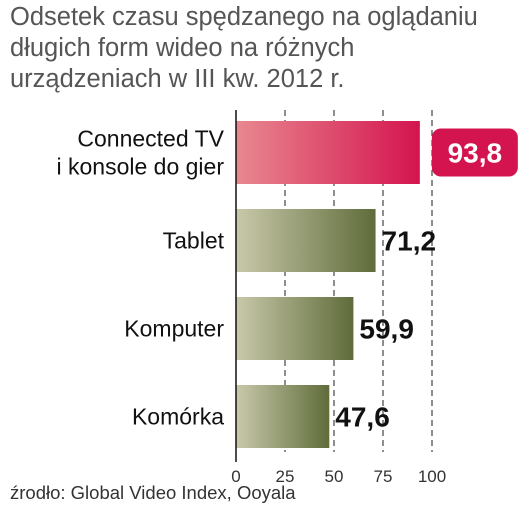 The image size is (520, 520). What do you see at coordinates (174, 329) in the screenshot?
I see `category-label-2-line-0: Komputer` at bounding box center [174, 329].